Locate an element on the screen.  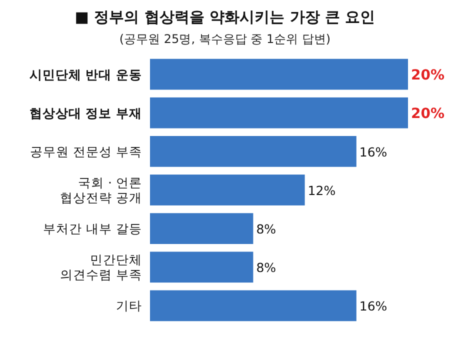
value-label: 12% is located at coordinates (322, 190).